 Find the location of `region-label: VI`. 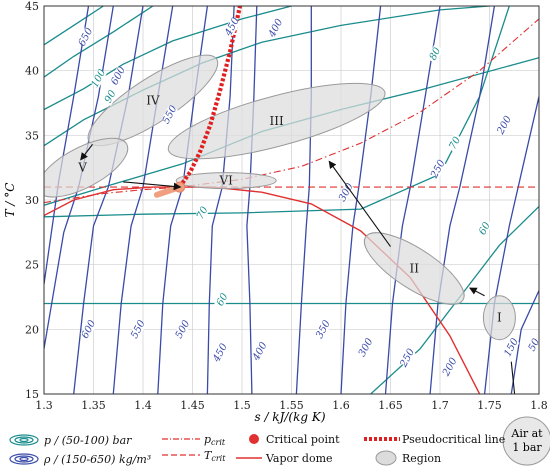

region-label: VI is located at coordinates (225, 181).